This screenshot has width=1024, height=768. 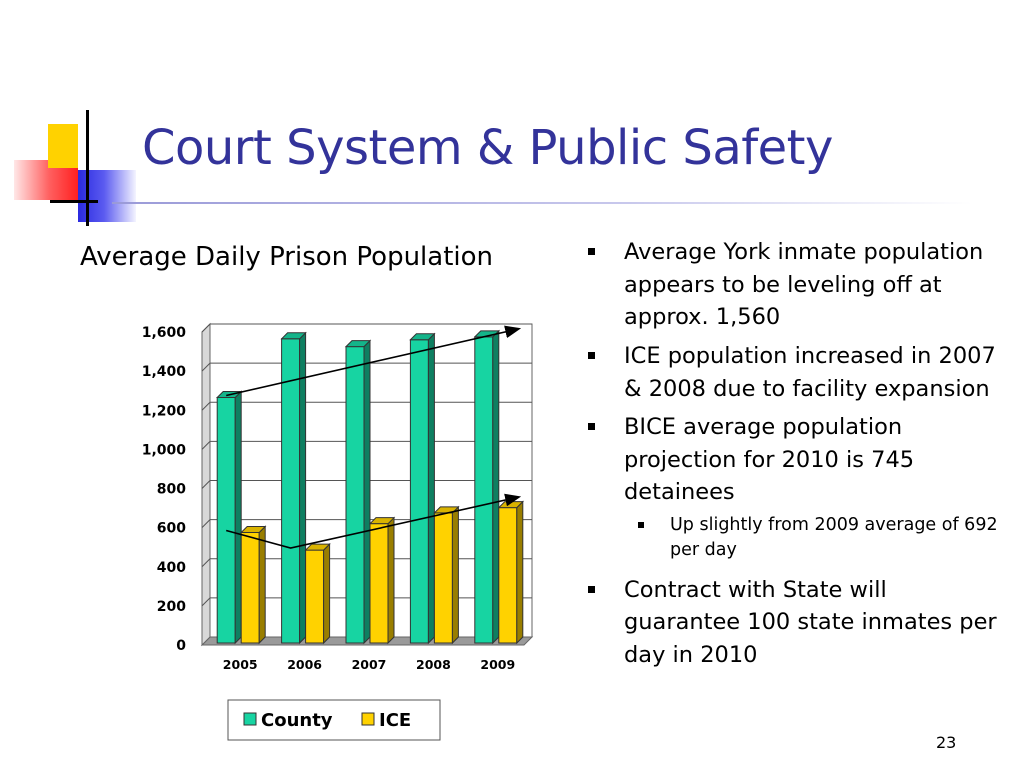 What do you see at coordinates (446, 575) in the screenshot?
I see `bar-ice-2008` at bounding box center [446, 575].